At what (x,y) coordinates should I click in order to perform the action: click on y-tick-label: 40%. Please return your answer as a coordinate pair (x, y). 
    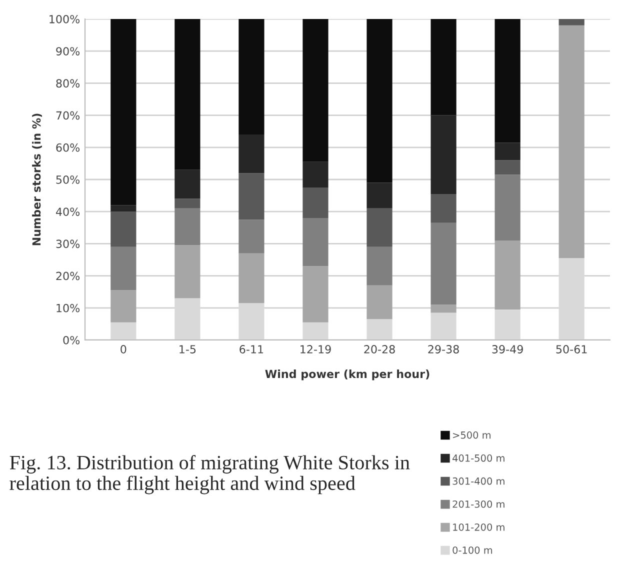
    Looking at the image, I should click on (68, 212).